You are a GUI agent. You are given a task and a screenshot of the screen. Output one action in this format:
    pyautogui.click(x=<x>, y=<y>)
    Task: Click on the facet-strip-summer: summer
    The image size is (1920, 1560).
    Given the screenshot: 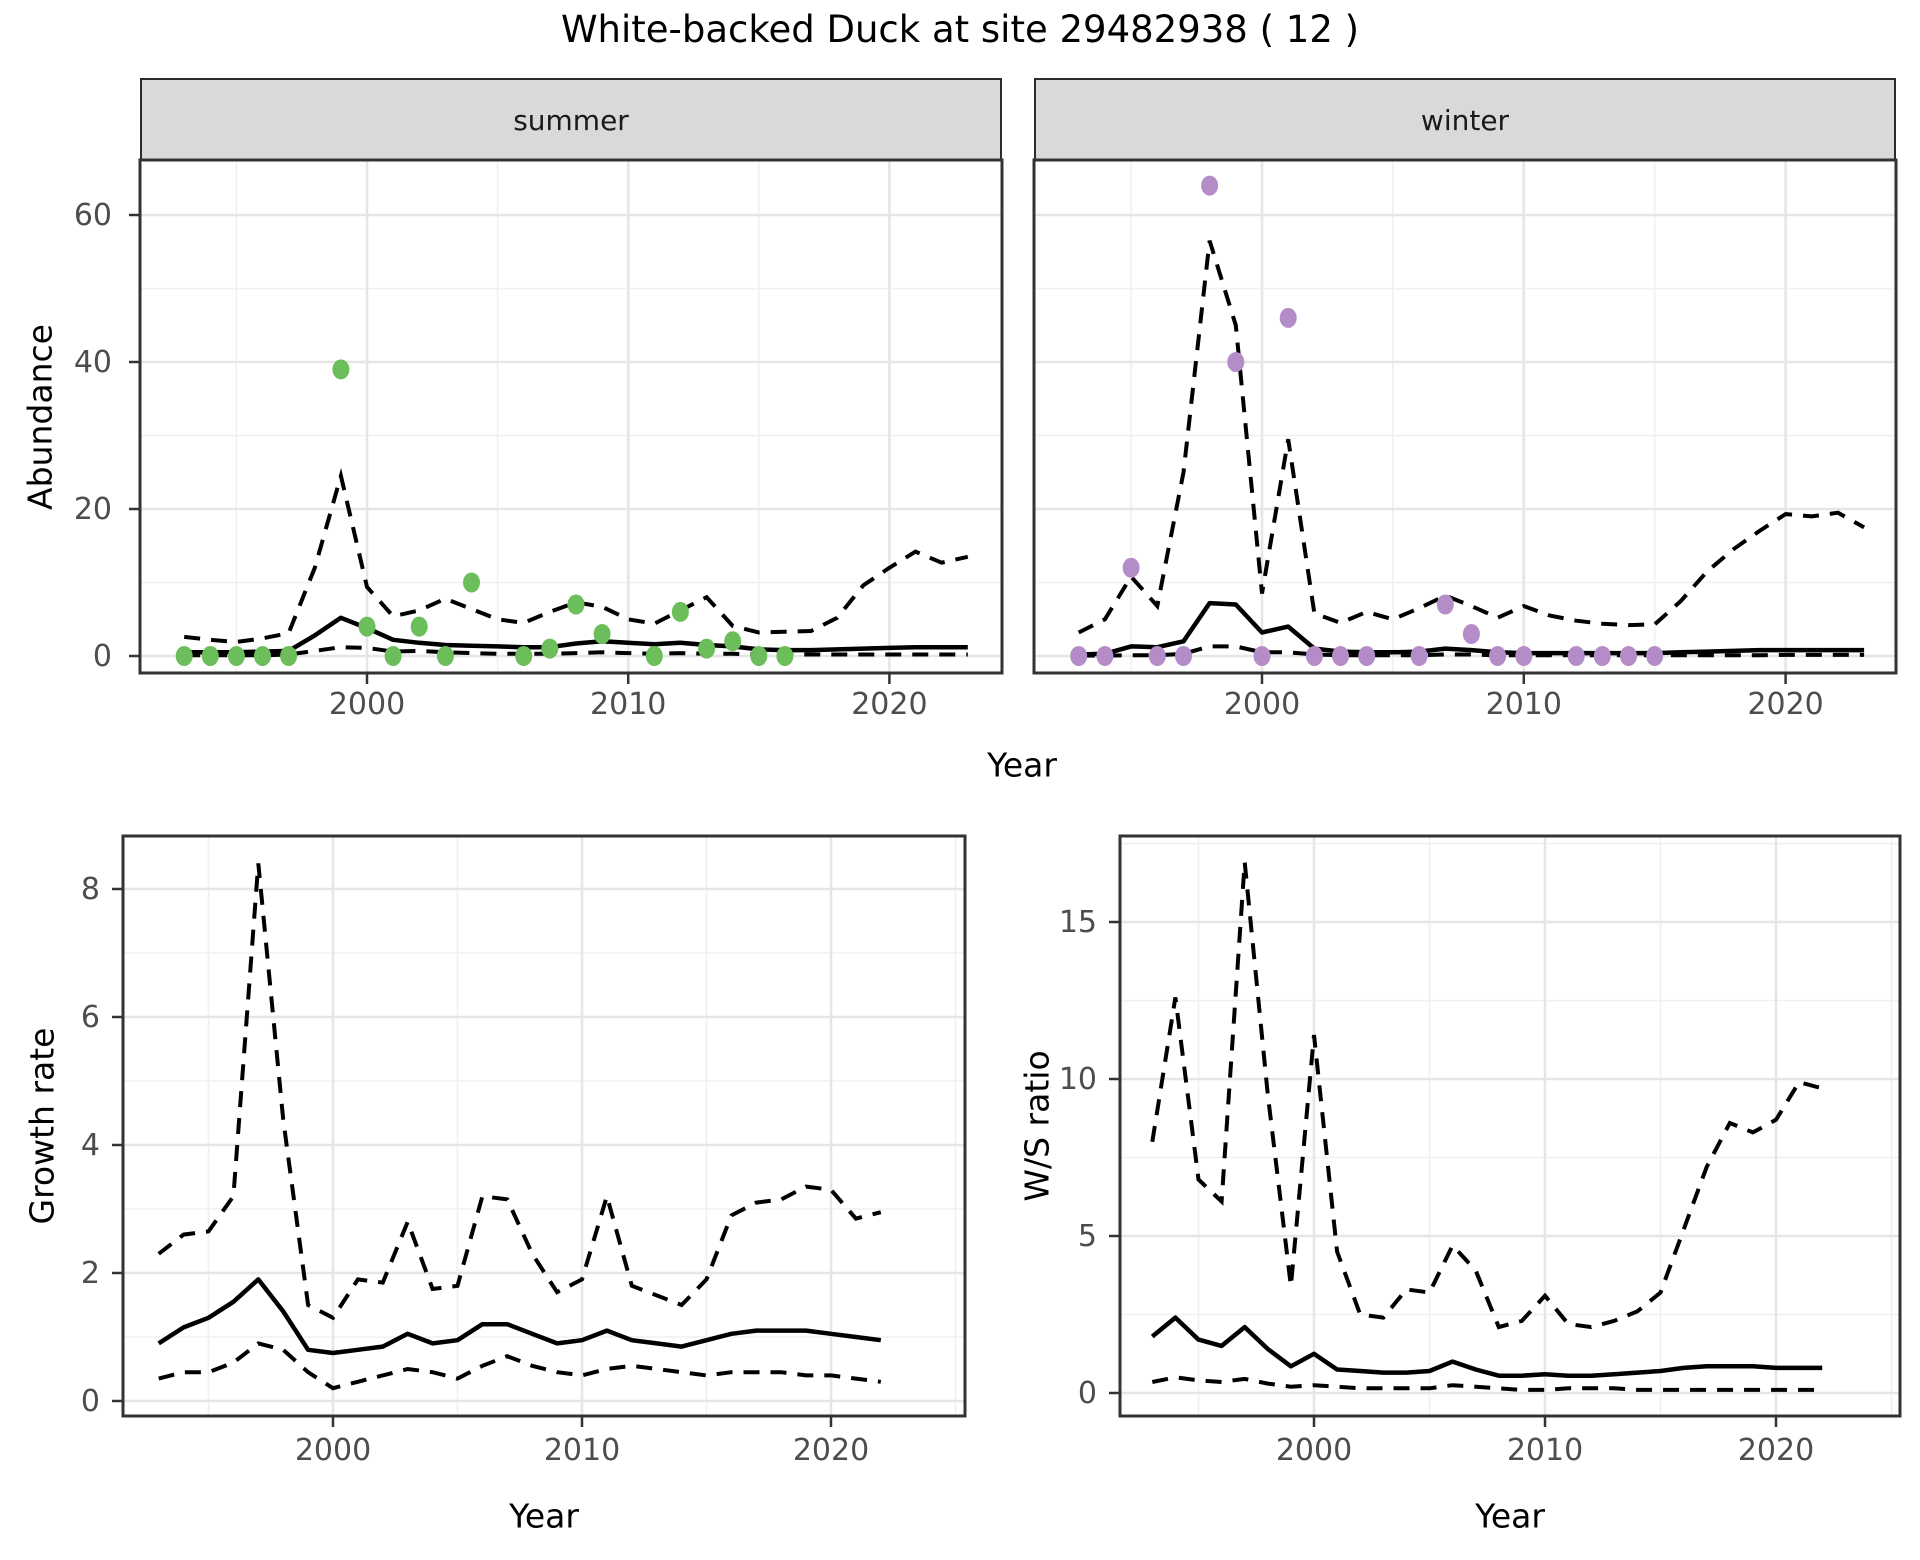 What is the action you would take?
    pyautogui.click(x=571, y=120)
    